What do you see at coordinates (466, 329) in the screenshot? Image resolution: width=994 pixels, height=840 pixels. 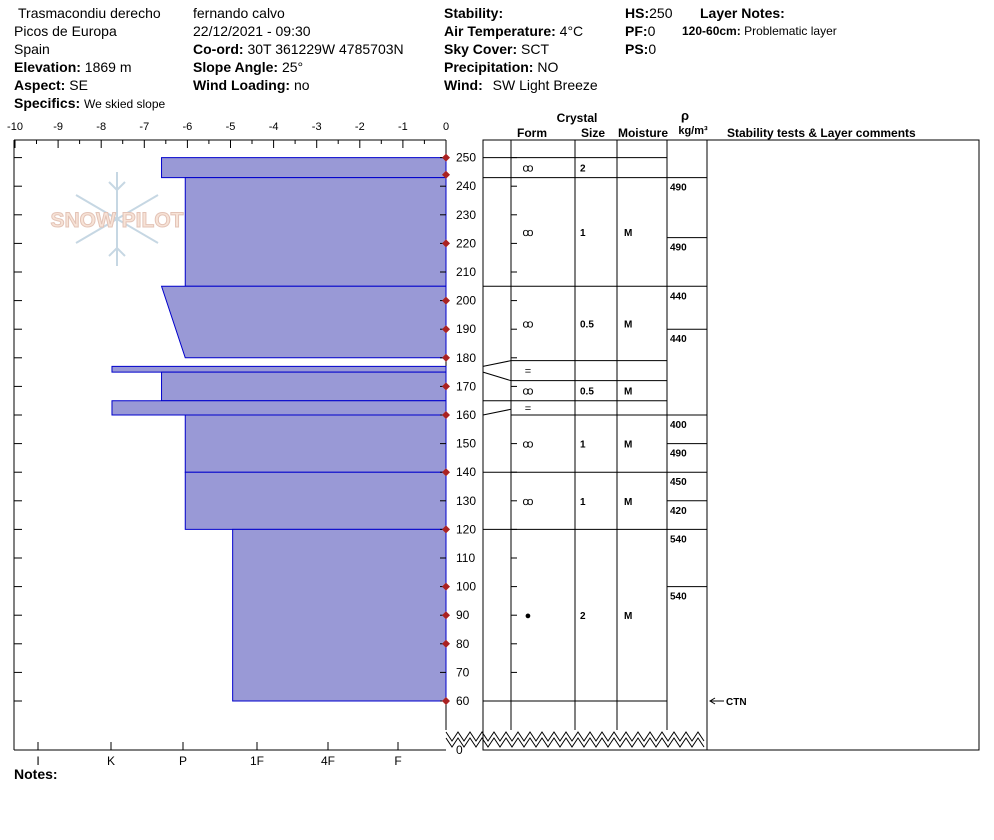 I see `height-tick-label: 190` at bounding box center [466, 329].